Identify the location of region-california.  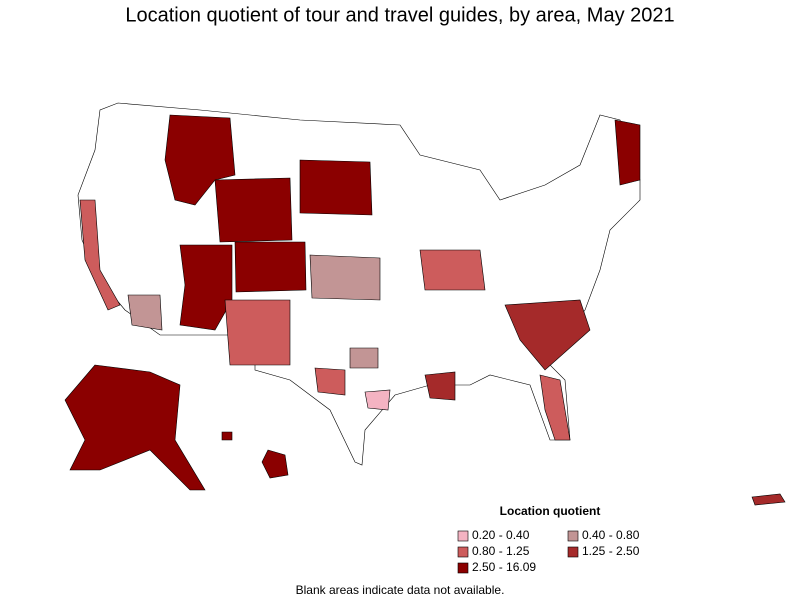
(100, 255).